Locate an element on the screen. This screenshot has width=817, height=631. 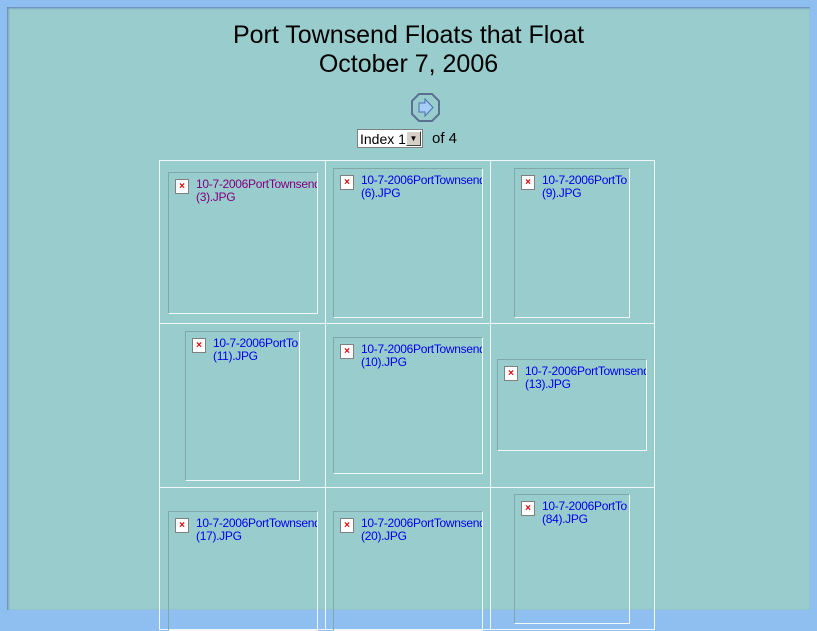
thumbnail-filename: 10-7-2006PortTownsend (20).JPG is located at coordinates (422, 529).